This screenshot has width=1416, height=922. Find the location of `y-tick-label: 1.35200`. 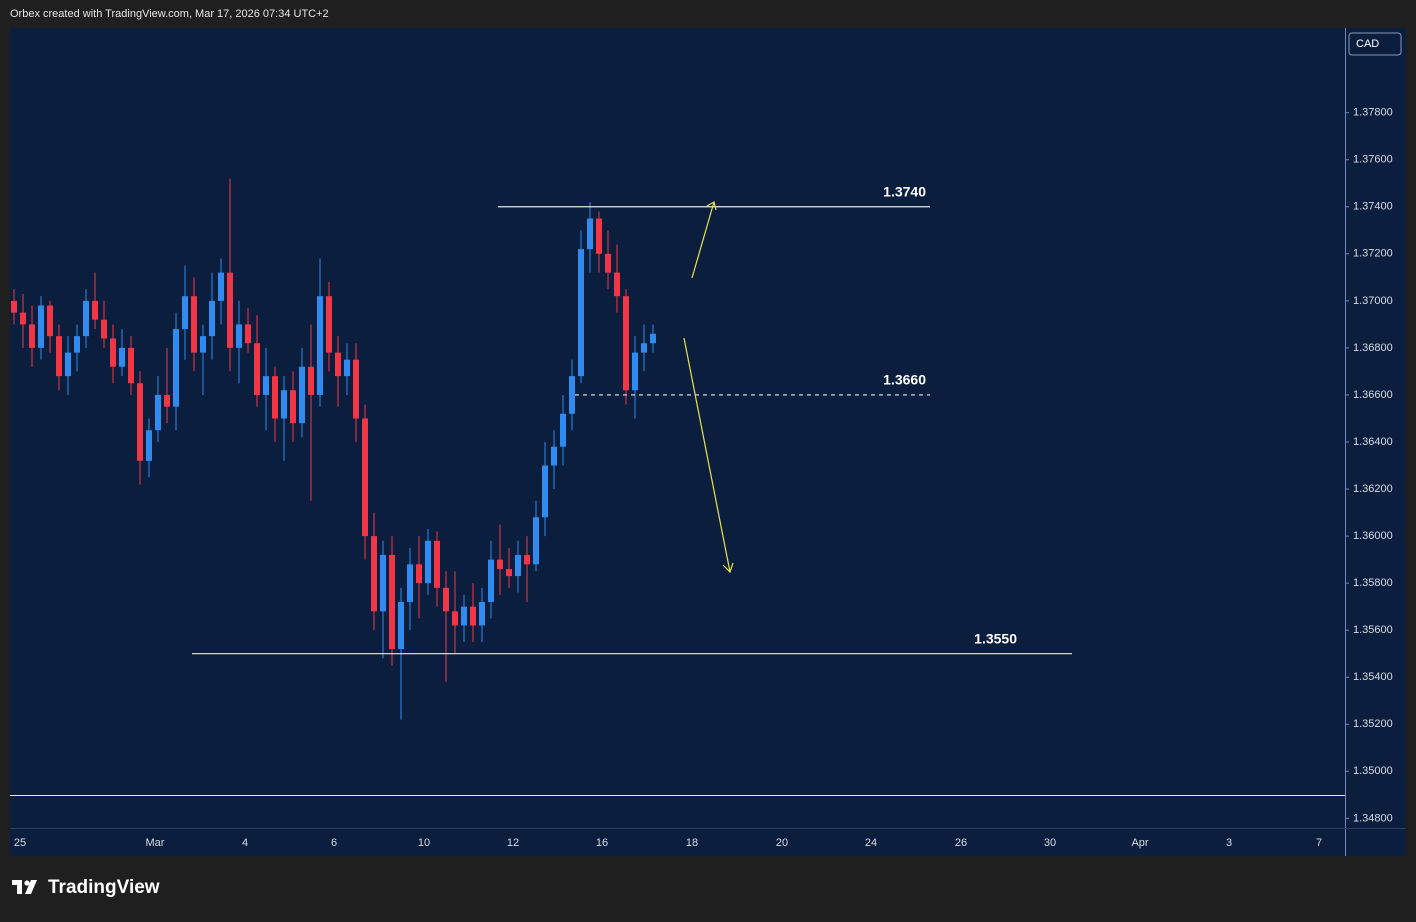

y-tick-label: 1.35200 is located at coordinates (1373, 724).